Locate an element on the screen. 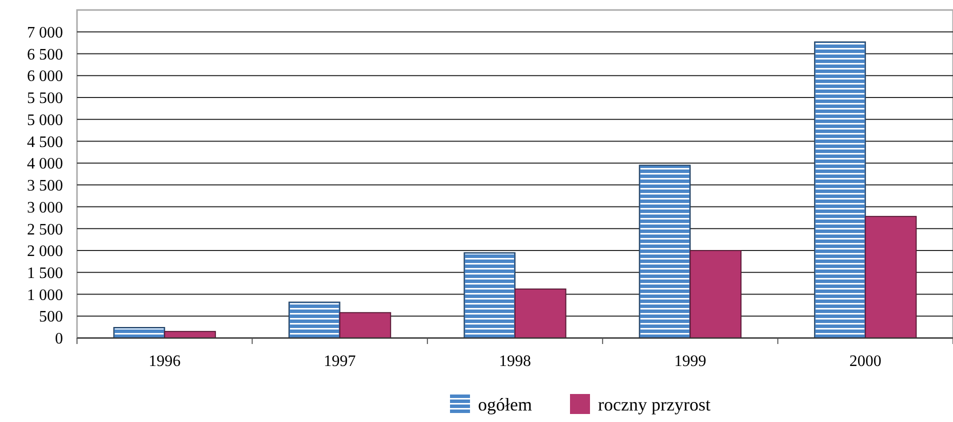 Image resolution: width=953 pixels, height=422 pixels. y-tick-label: 1 000 is located at coordinates (45, 295).